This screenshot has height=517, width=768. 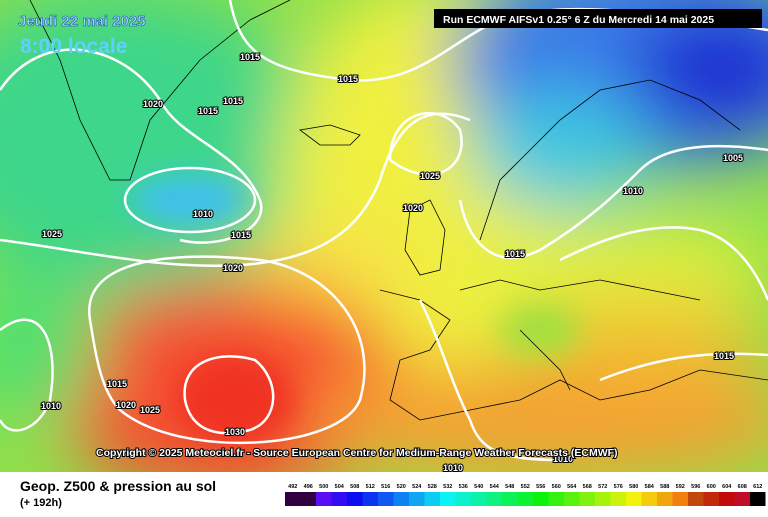 What do you see at coordinates (509, 487) in the screenshot?
I see `scale-label: 548` at bounding box center [509, 487].